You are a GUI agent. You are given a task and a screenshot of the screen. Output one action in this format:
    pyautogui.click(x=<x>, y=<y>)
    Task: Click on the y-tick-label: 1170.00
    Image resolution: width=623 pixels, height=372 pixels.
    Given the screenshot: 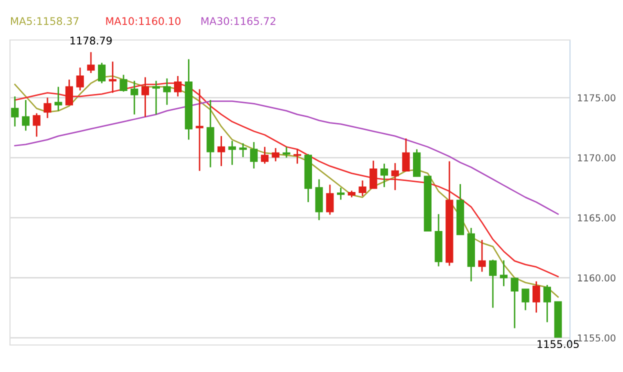 What is the action you would take?
    pyautogui.click(x=597, y=158)
    